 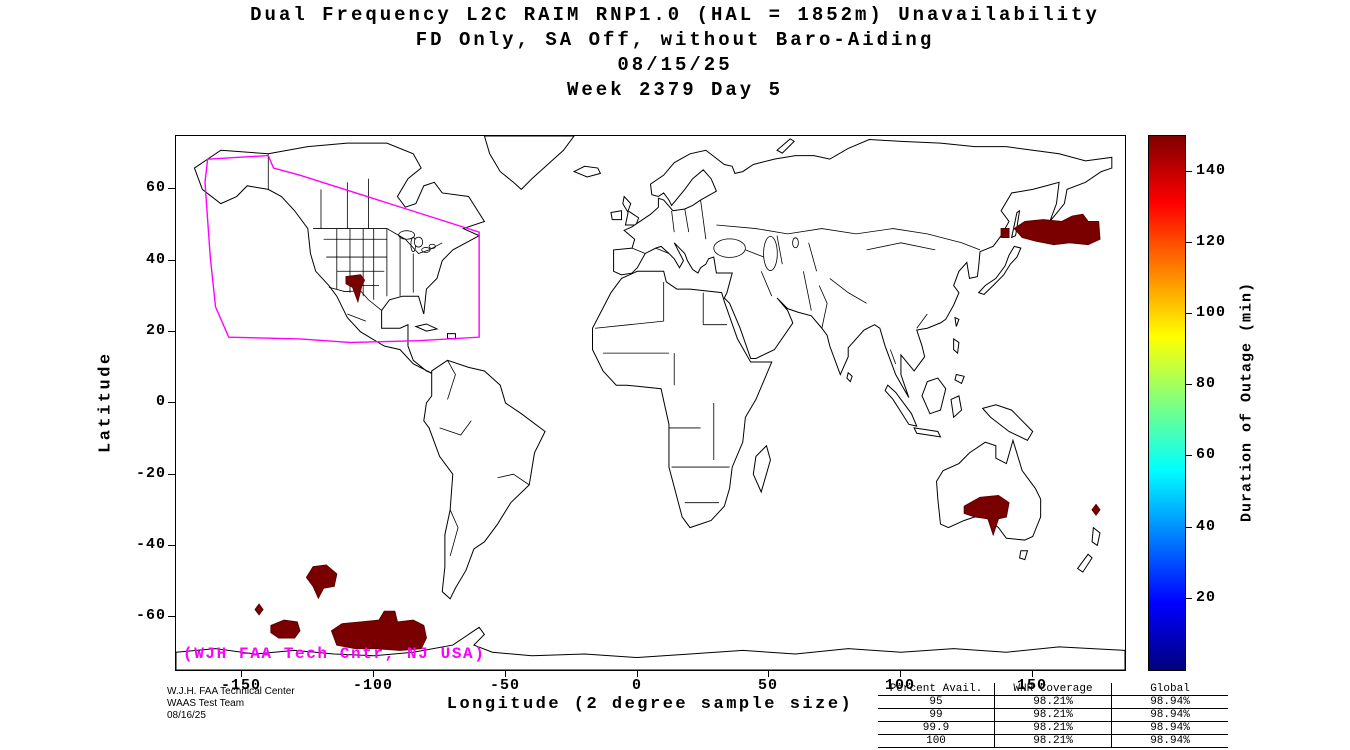 What do you see at coordinates (1085, 563) in the screenshot?
I see `landmass-new-zealand-south` at bounding box center [1085, 563].